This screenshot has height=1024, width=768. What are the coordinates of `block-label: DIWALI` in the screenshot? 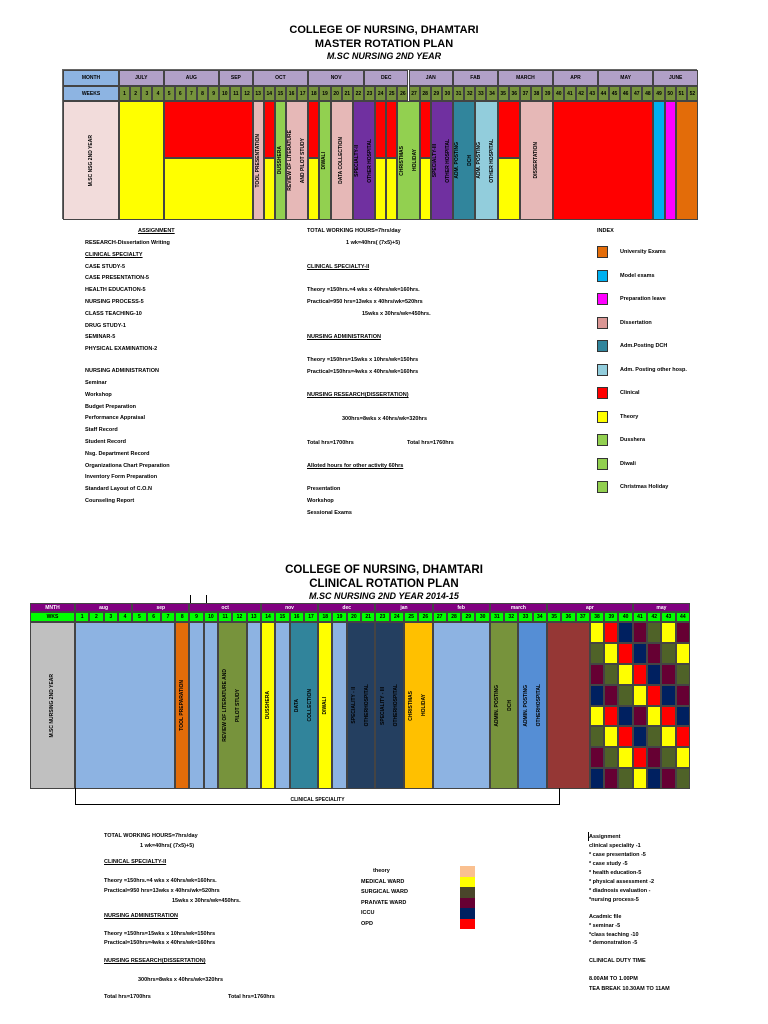 It's located at (324, 705).